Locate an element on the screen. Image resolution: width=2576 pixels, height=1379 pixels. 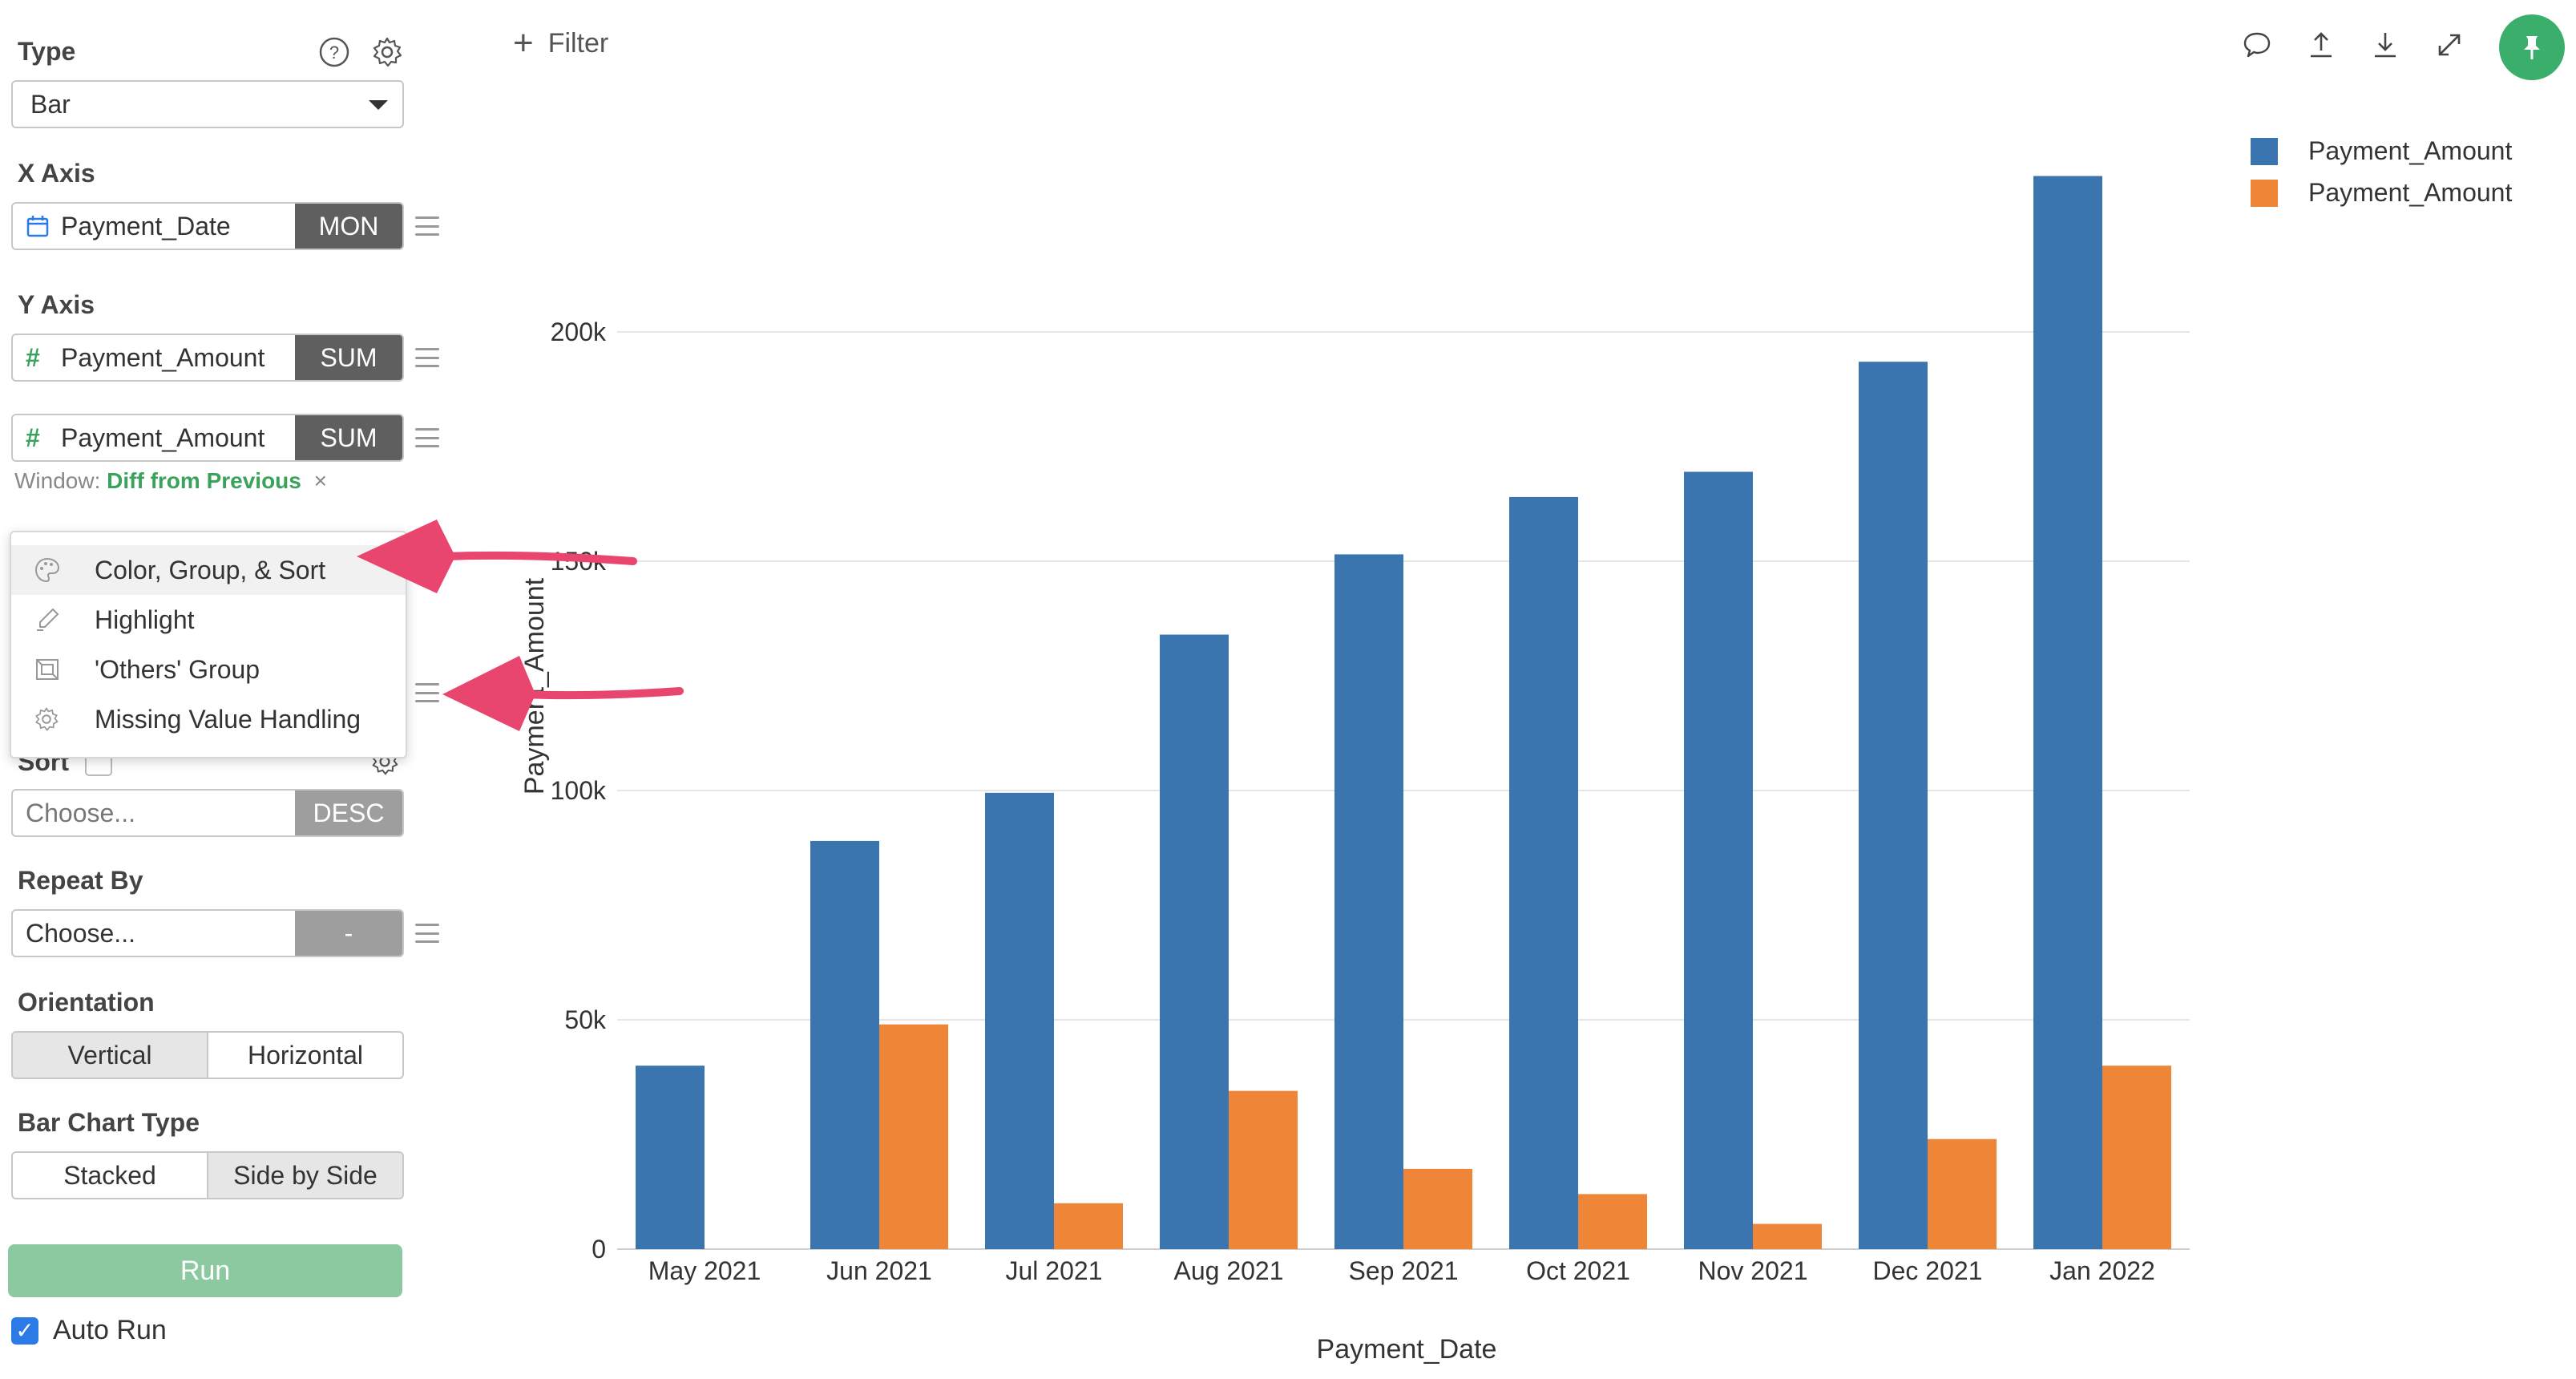
menu-label: Missing Value Handling is located at coordinates (228, 719).